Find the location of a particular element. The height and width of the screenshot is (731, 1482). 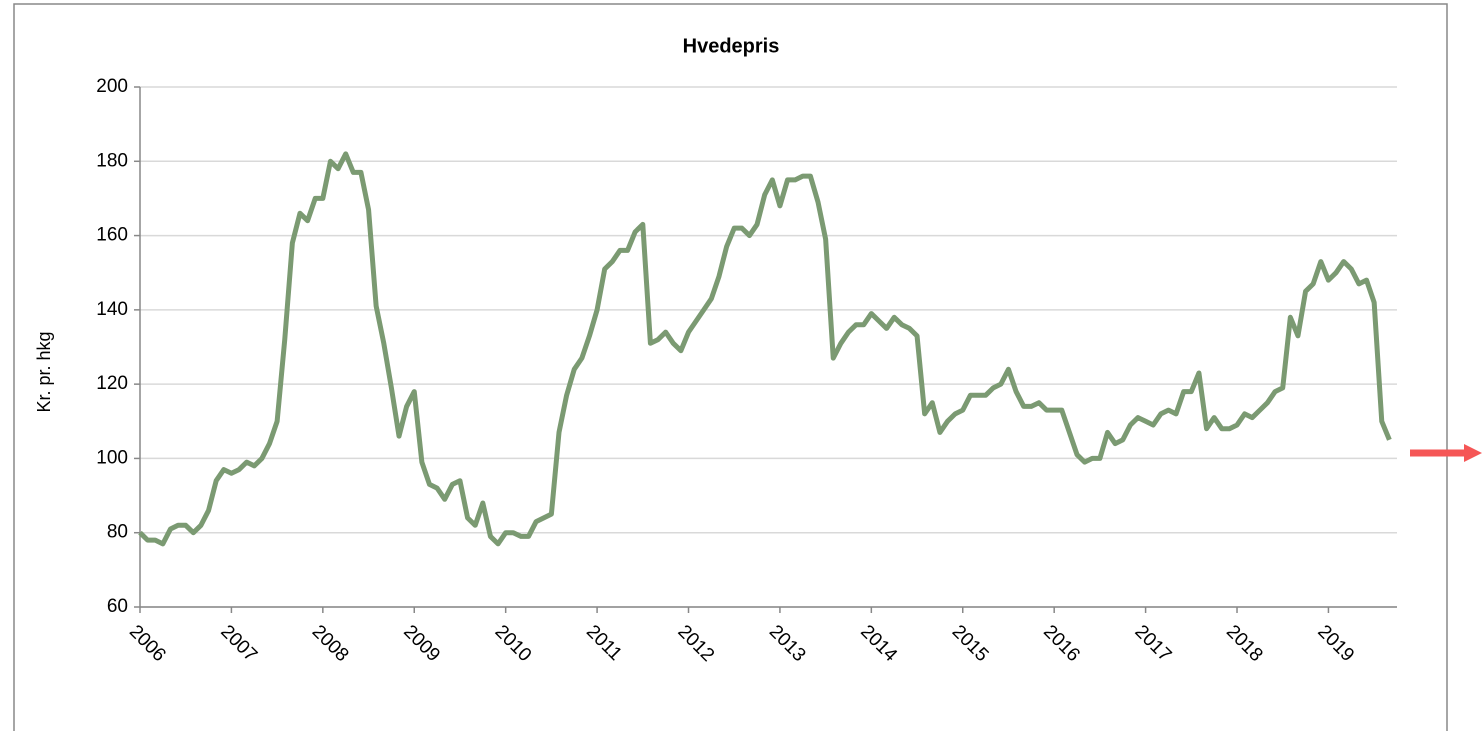

y-tick-label: 140 is located at coordinates (112, 309).